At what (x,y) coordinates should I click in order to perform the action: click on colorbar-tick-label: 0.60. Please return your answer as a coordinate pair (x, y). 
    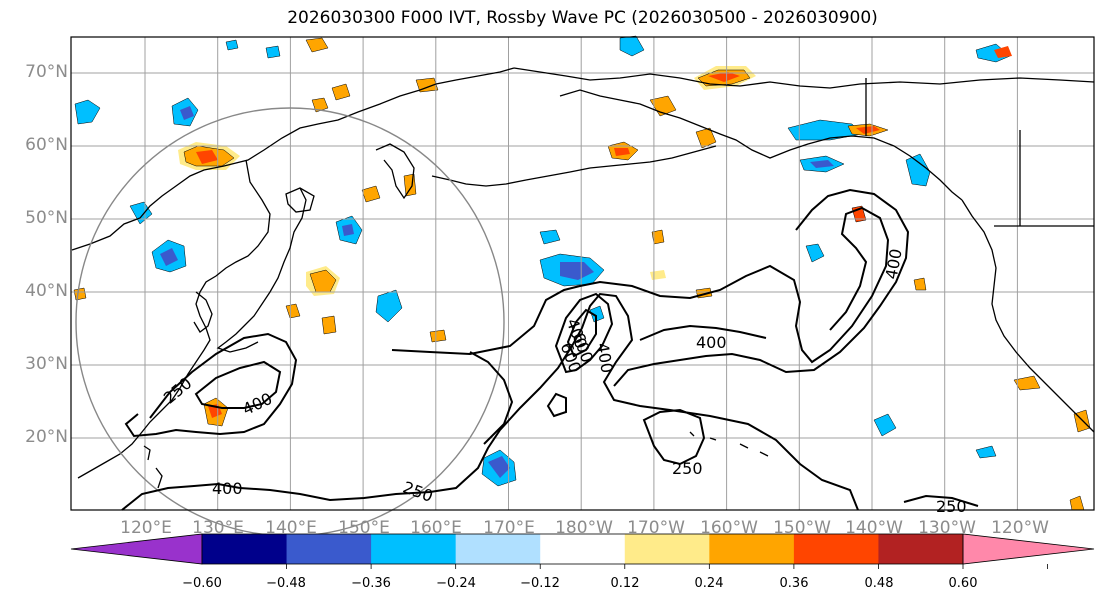
    Looking at the image, I should click on (963, 583).